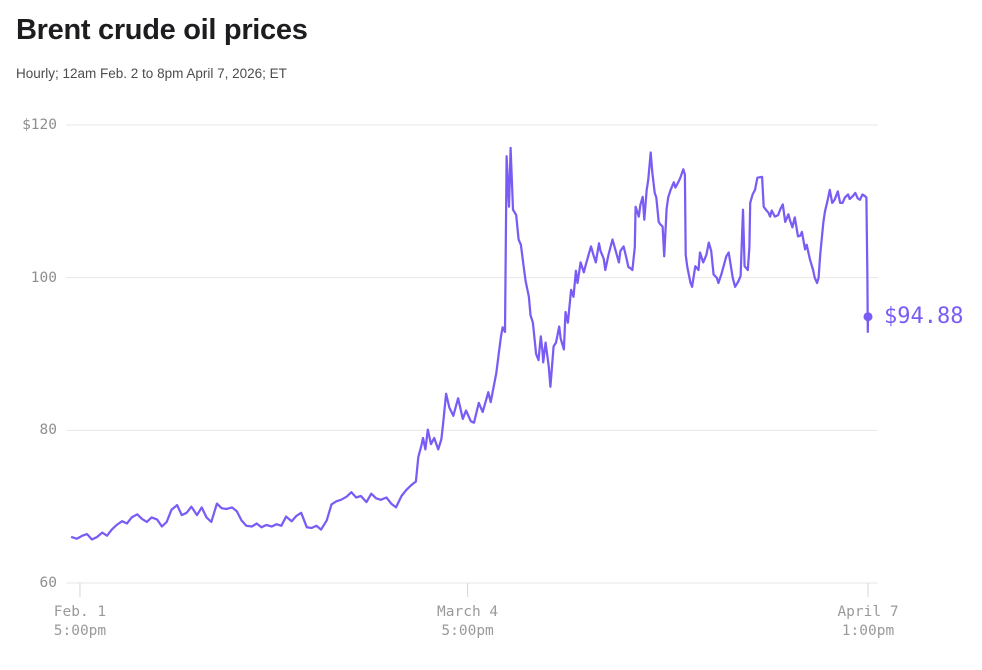 The height and width of the screenshot is (670, 982). Describe the element at coordinates (162, 30) in the screenshot. I see `chart-title: Brent crude oil prices` at that location.